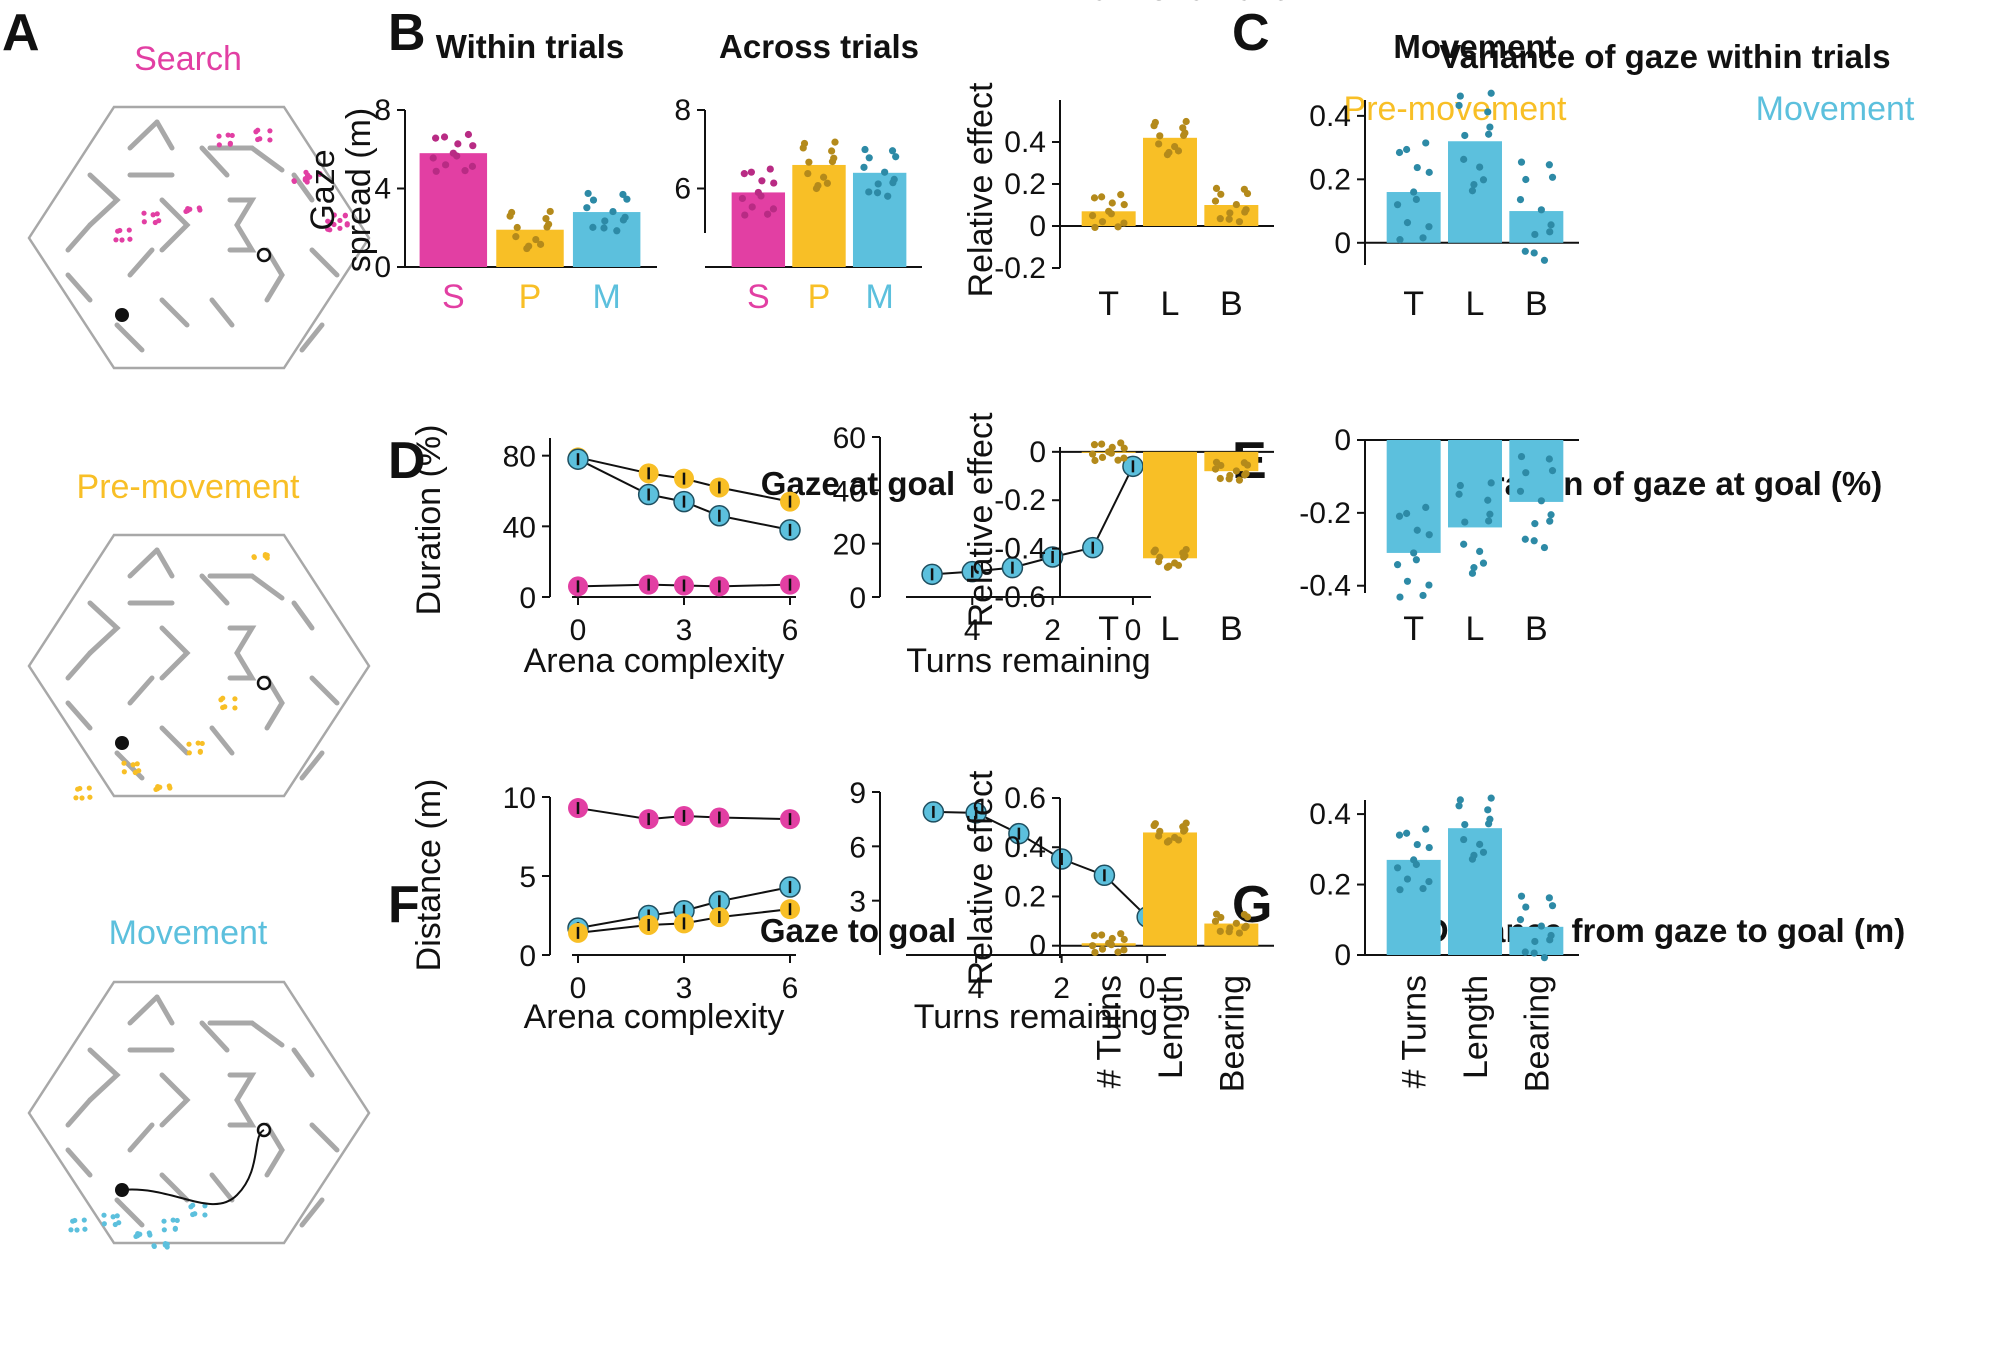 The width and height of the screenshot is (1994, 1371). Describe the element at coordinates (976, 988) in the screenshot. I see `x-tick-label: 4` at that location.